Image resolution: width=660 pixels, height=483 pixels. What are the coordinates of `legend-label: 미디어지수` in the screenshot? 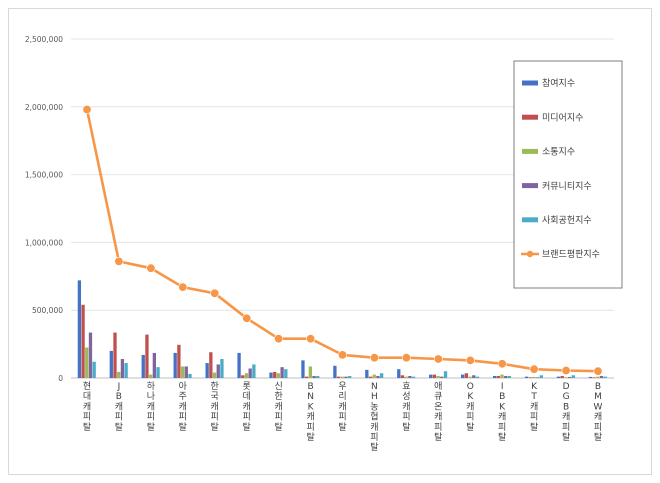 It's located at (562, 117).